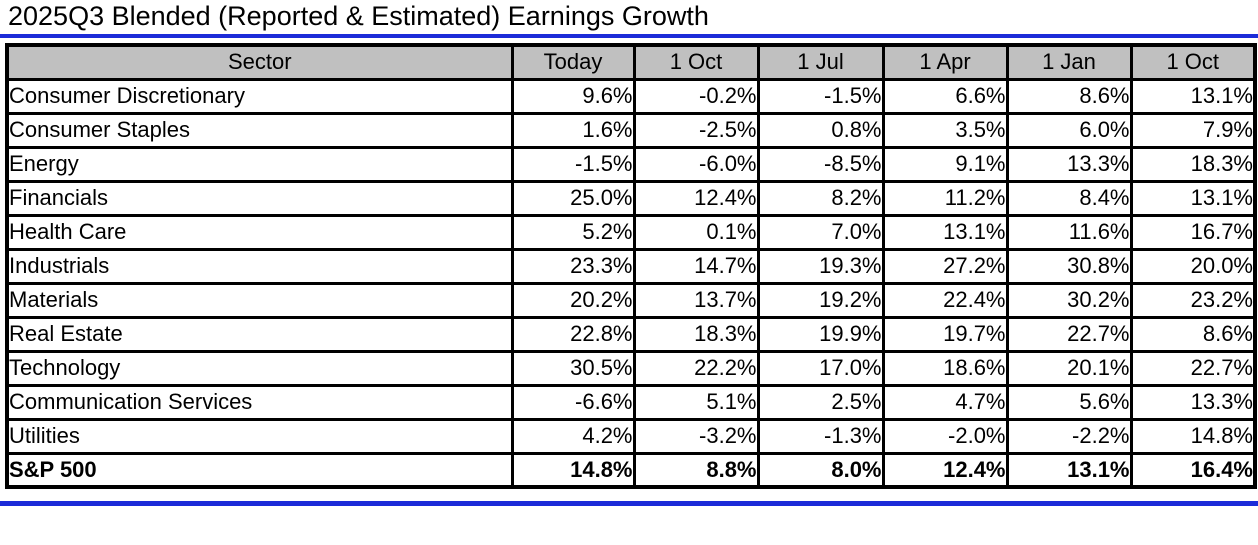 The width and height of the screenshot is (1258, 545). What do you see at coordinates (573, 96) in the screenshot?
I see `value-cell: 9.6%` at bounding box center [573, 96].